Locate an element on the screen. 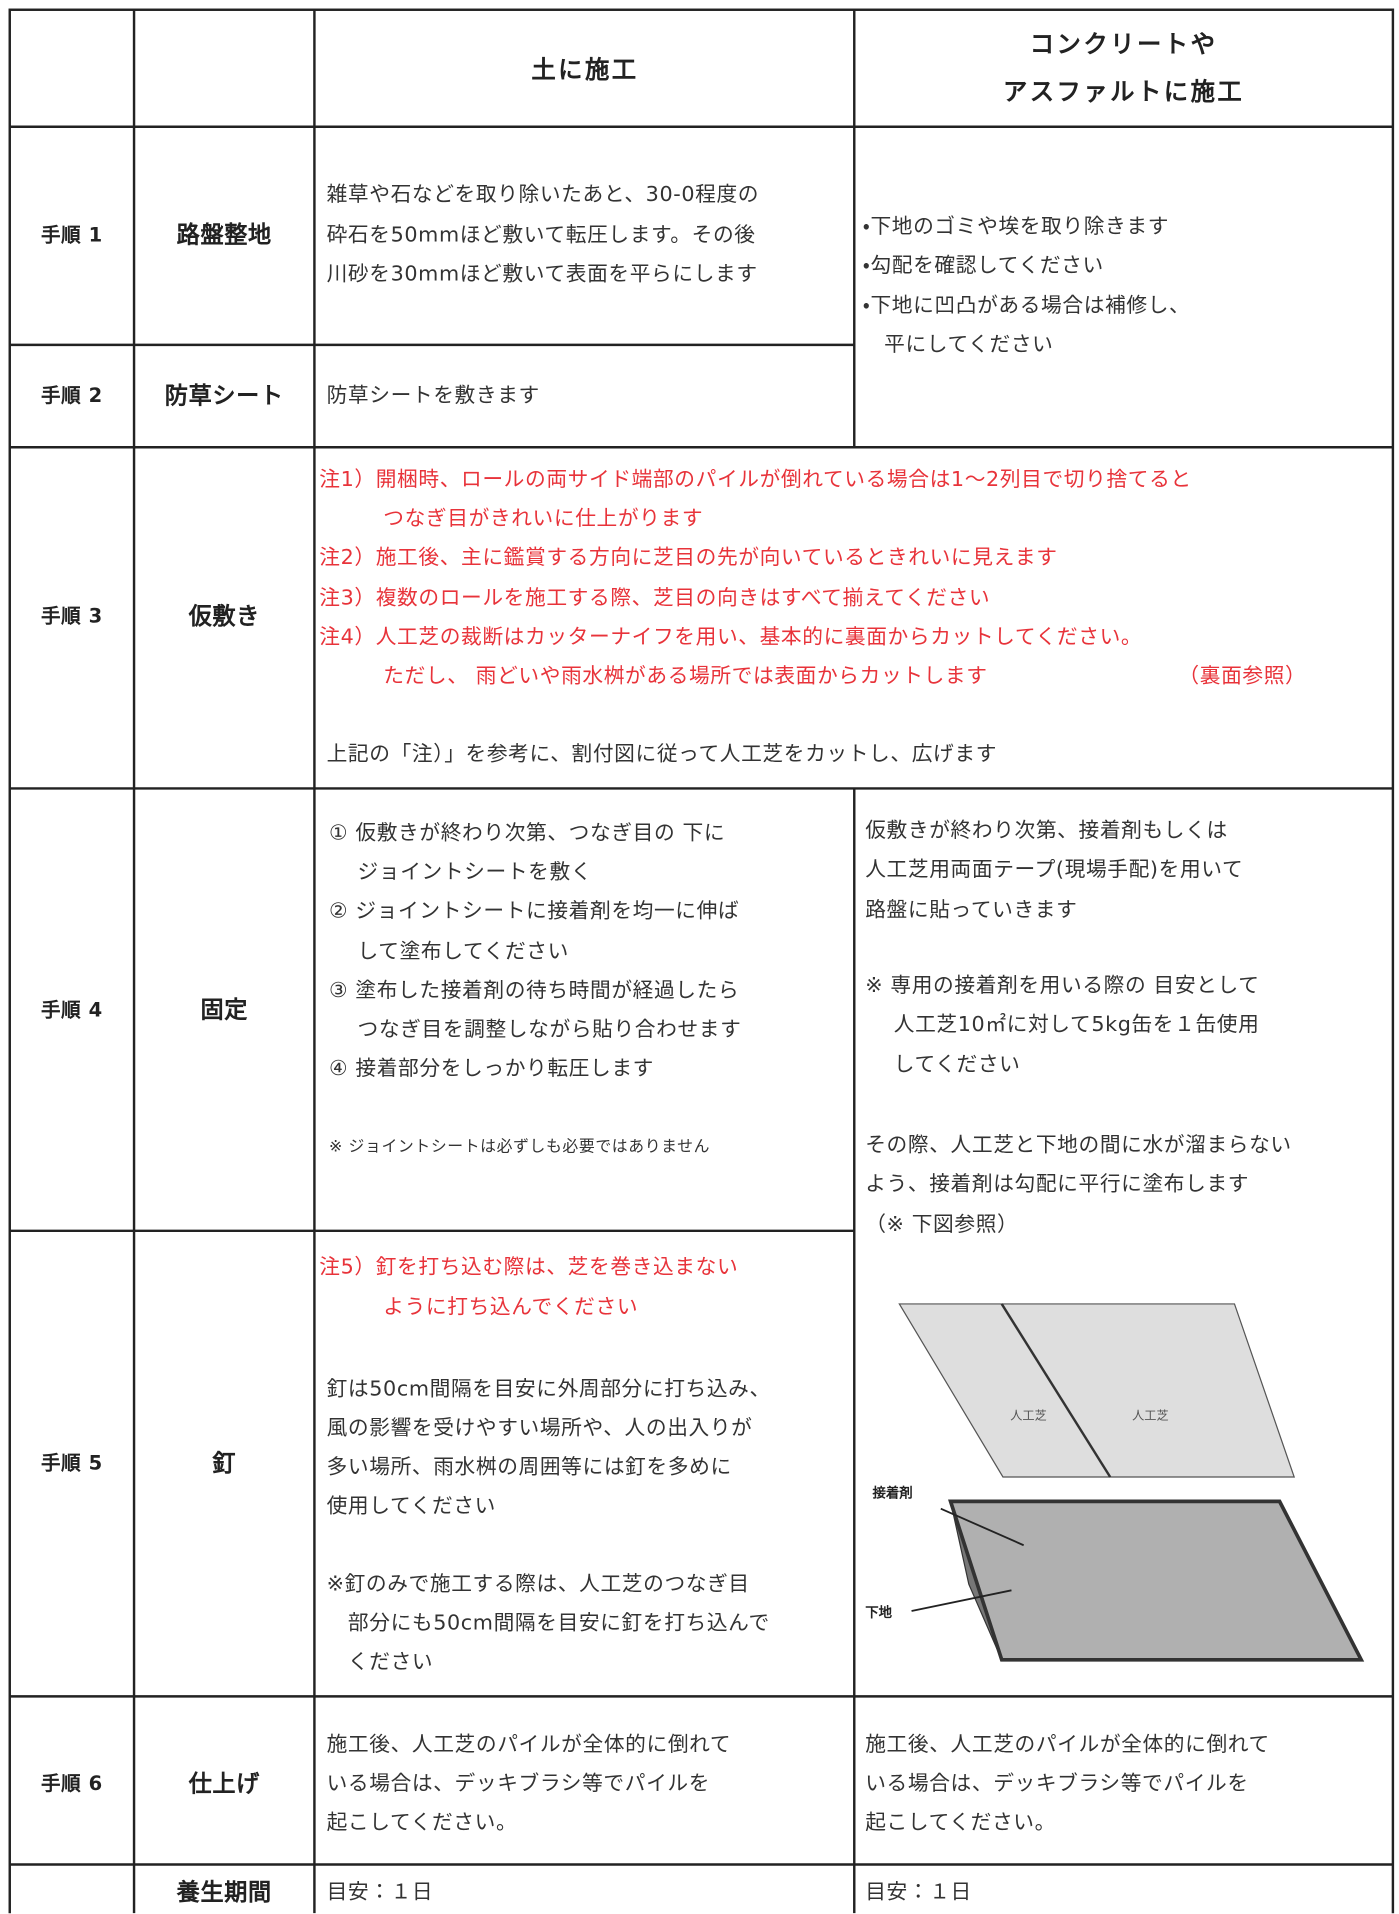 Image resolution: width=1399 pixels, height=1914 pixels. text-line: 仮敷きが終わり次第、接着剤もしくは is located at coordinates (1046, 831).